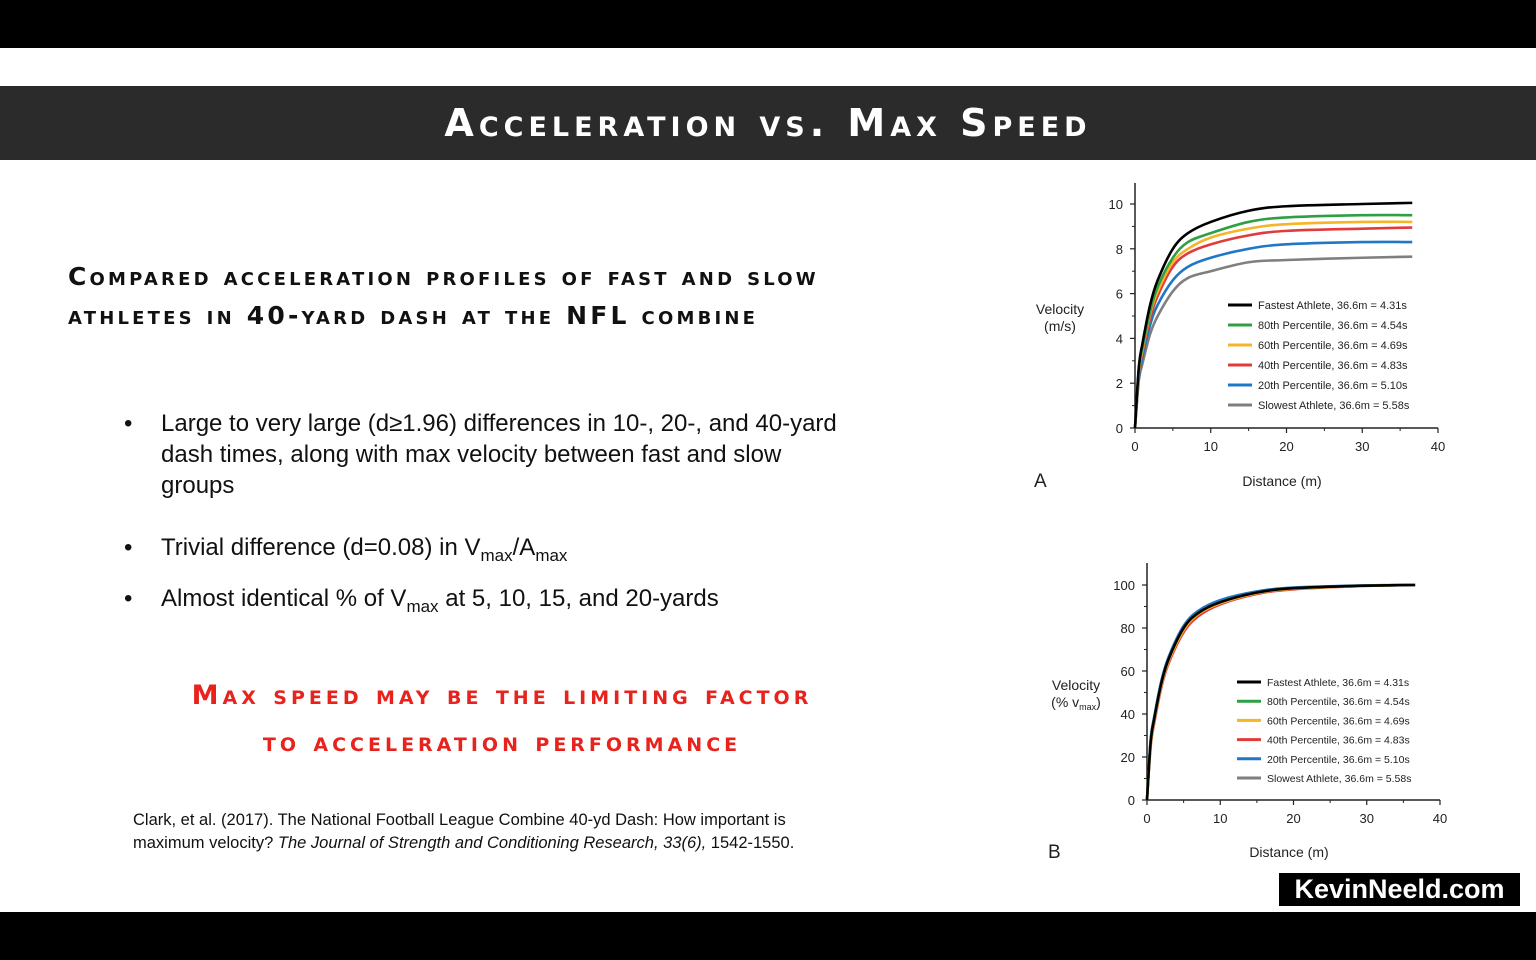 Image resolution: width=1536 pixels, height=960 pixels. Describe the element at coordinates (1128, 671) in the screenshot. I see `y-tick-label: 60` at that location.